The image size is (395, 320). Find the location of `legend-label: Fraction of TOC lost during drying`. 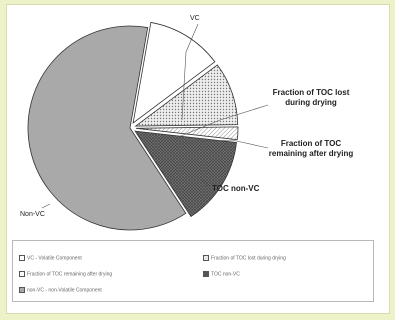

legend-label: Fraction of TOC lost during drying is located at coordinates (248, 258).